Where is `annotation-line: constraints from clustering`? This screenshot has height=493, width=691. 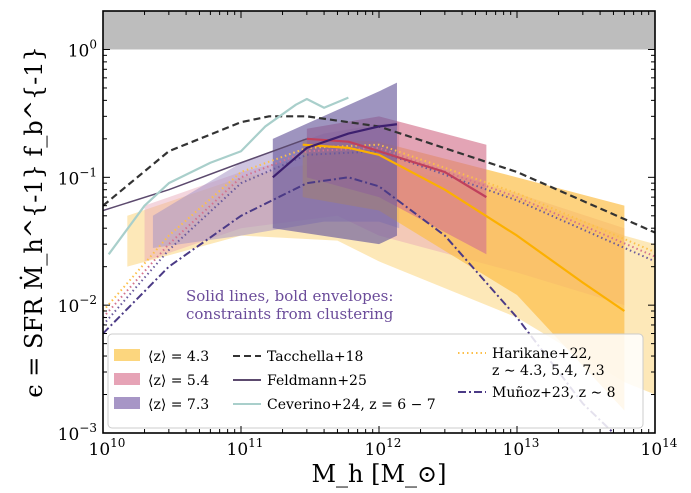
annotation-line: constraints from clustering is located at coordinates (290, 314).